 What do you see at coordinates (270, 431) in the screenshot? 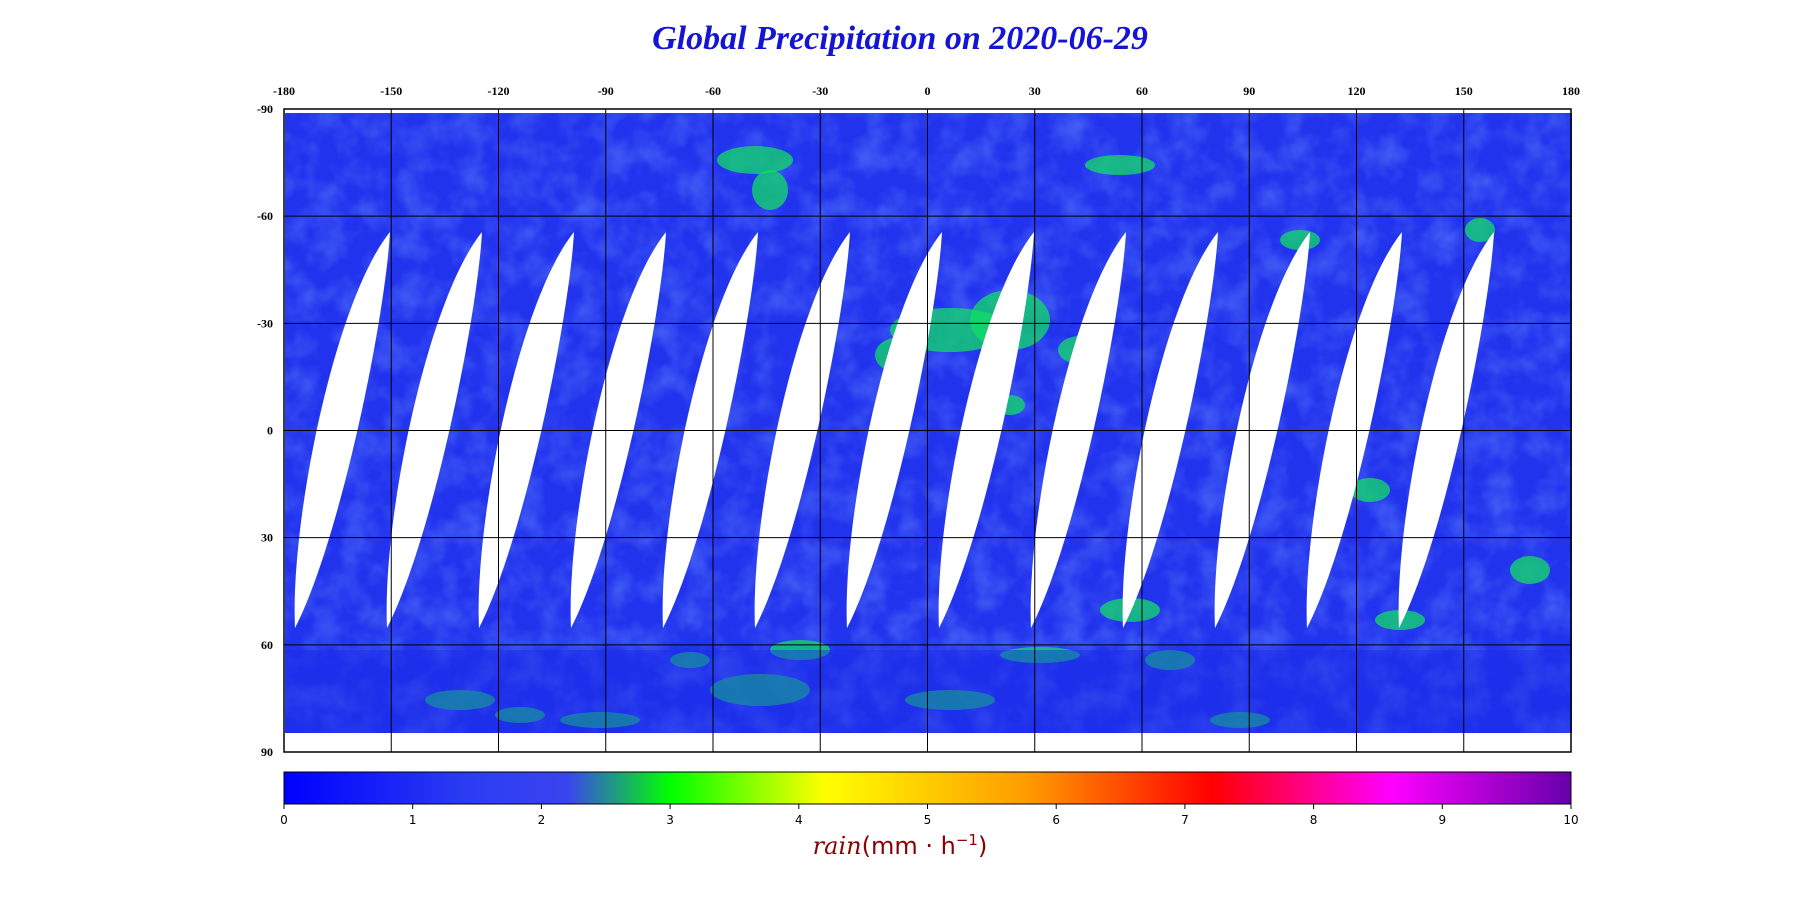
I see `y-tick-label: 0` at bounding box center [270, 431].